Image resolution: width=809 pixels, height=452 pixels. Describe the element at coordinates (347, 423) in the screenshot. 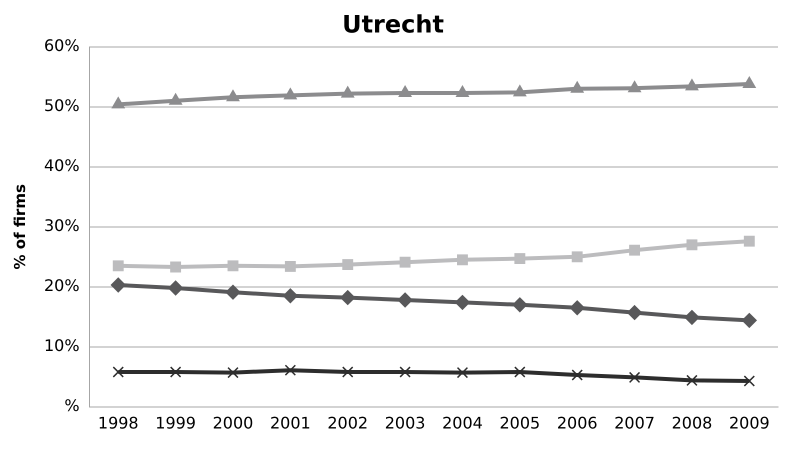

I see `x-tick-label: 2002` at that location.